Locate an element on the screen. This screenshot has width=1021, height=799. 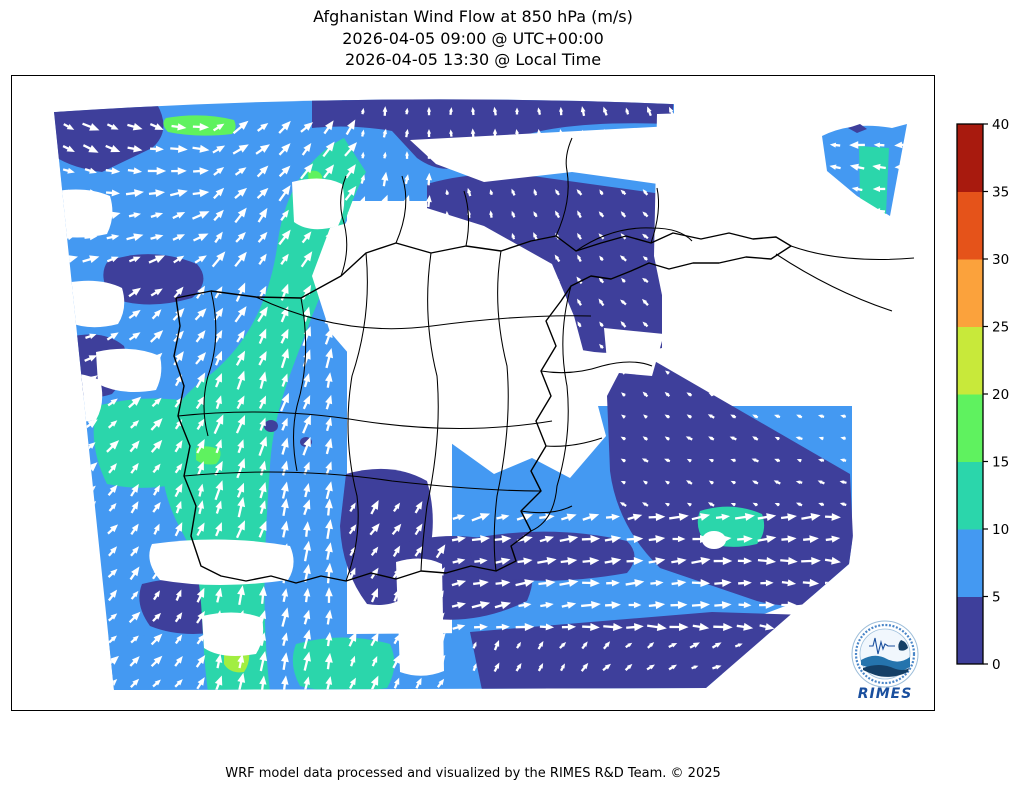
title-line-1: Afghanistan Wind Flow at 850 hPa (m/s) is located at coordinates (473, 16).